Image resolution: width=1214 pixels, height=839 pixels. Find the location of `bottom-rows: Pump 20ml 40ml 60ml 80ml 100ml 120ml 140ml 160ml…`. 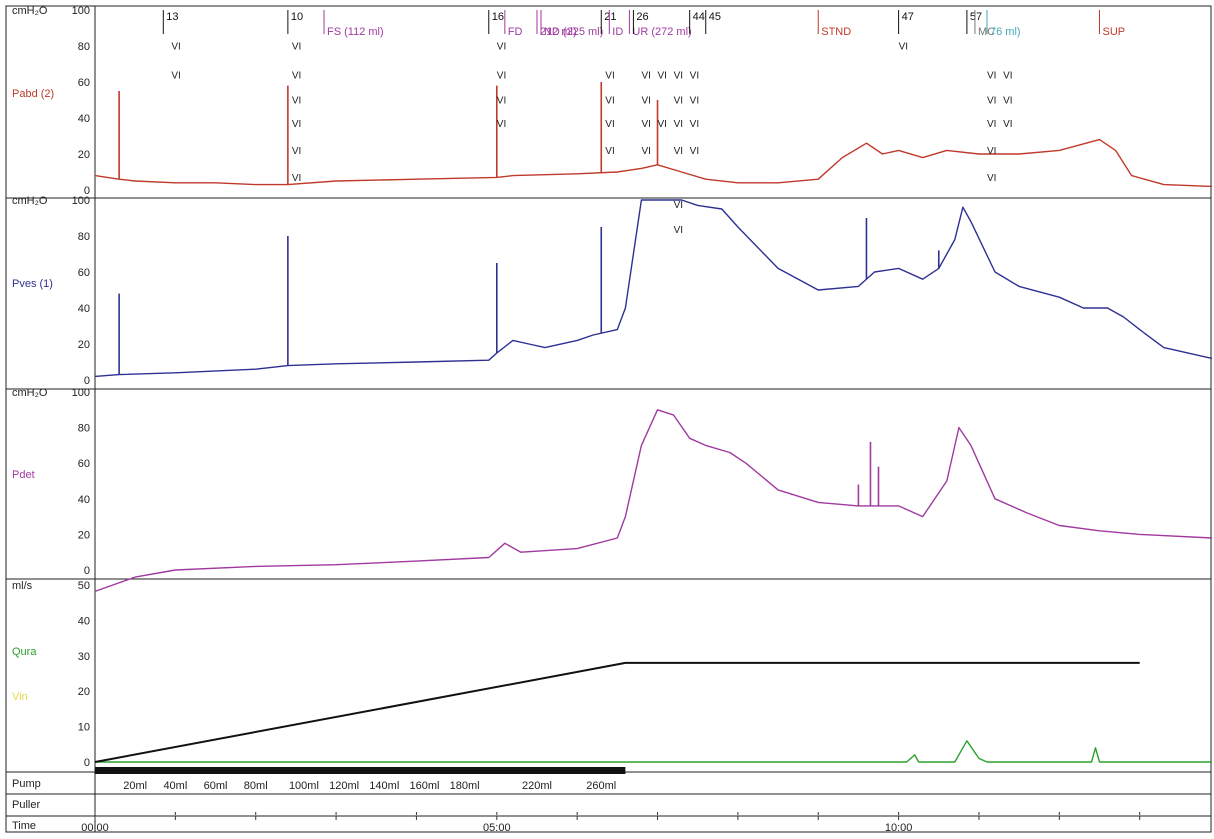

bottom-rows: Pump 20ml 40ml 60ml 80ml 100ml 120ml 140ml 160ml… is located at coordinates (576, 800).